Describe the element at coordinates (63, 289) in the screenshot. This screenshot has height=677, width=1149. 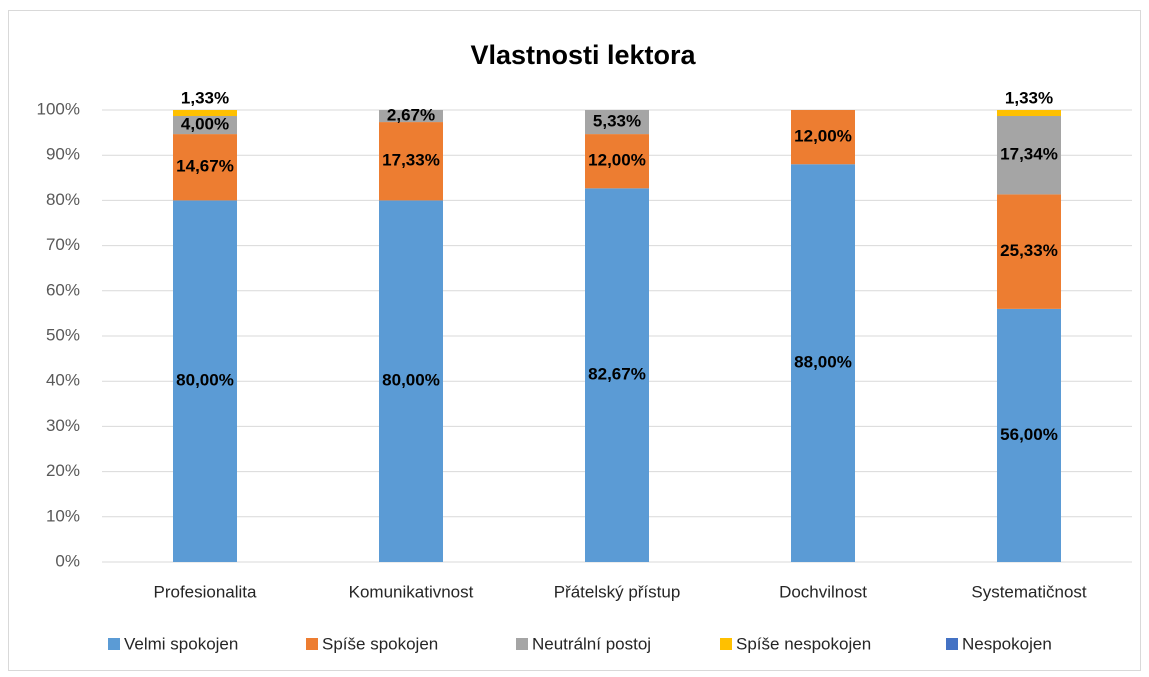
I see `y-tick-label: 60%` at that location.